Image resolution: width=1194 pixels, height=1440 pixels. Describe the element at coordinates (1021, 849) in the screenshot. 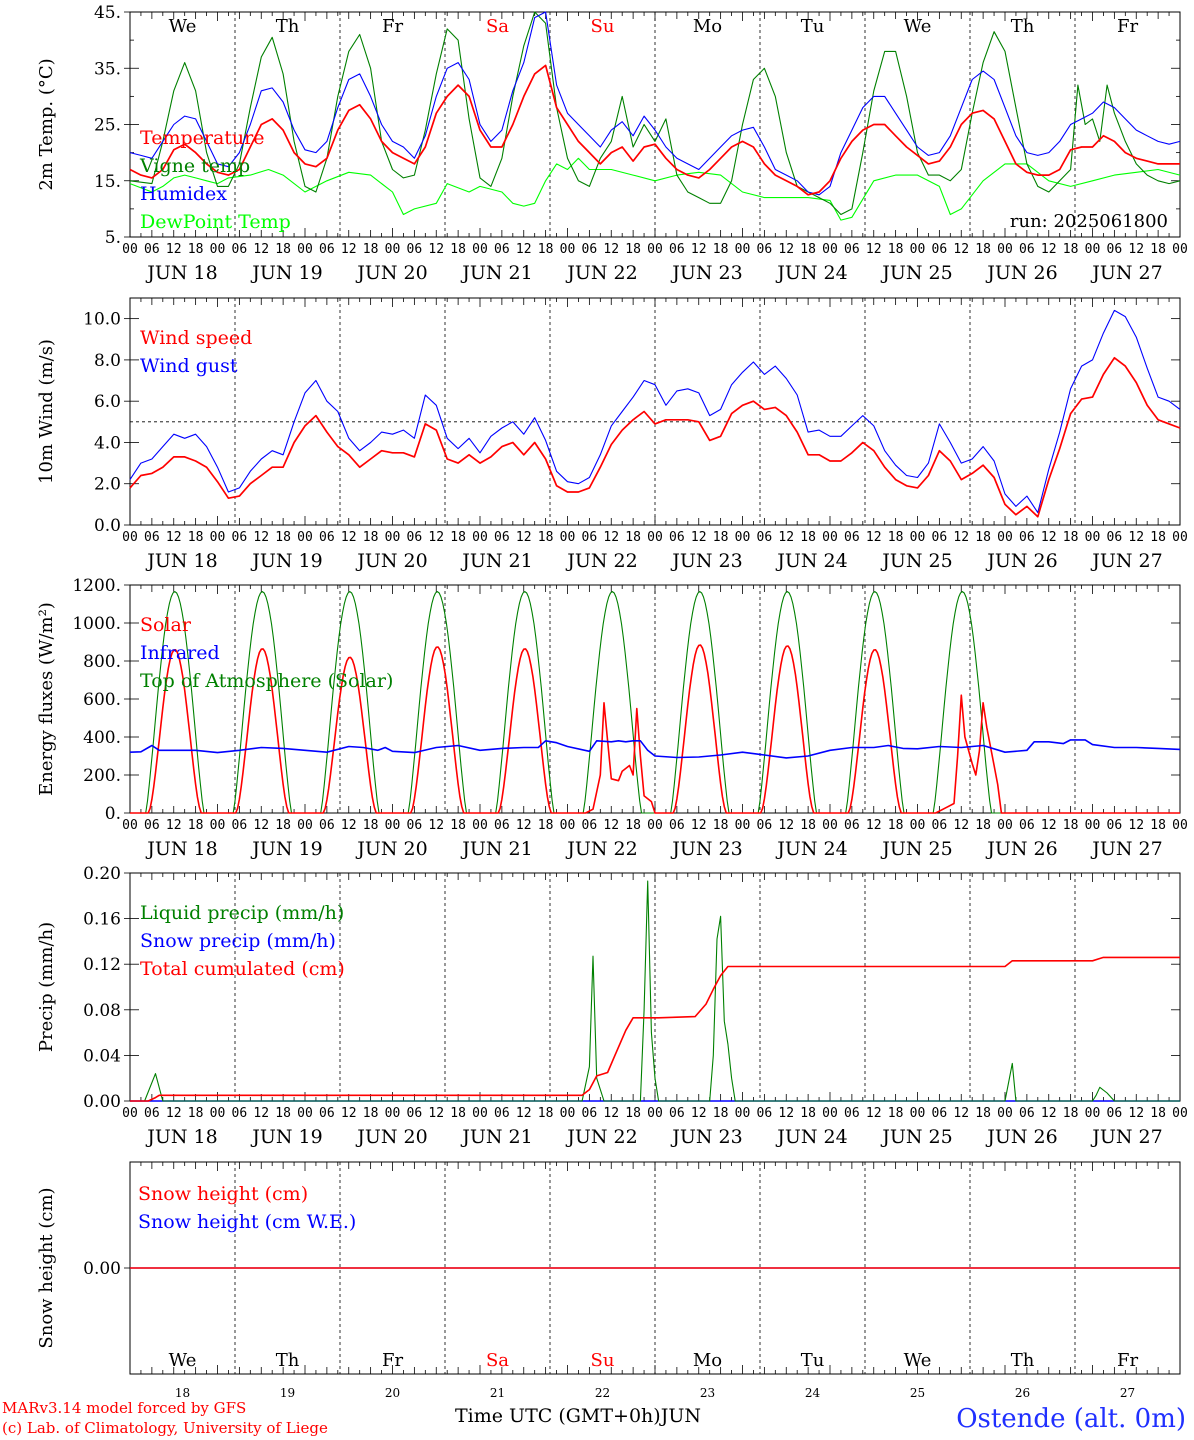

I see `energy-date-label: JUN 26` at that location.